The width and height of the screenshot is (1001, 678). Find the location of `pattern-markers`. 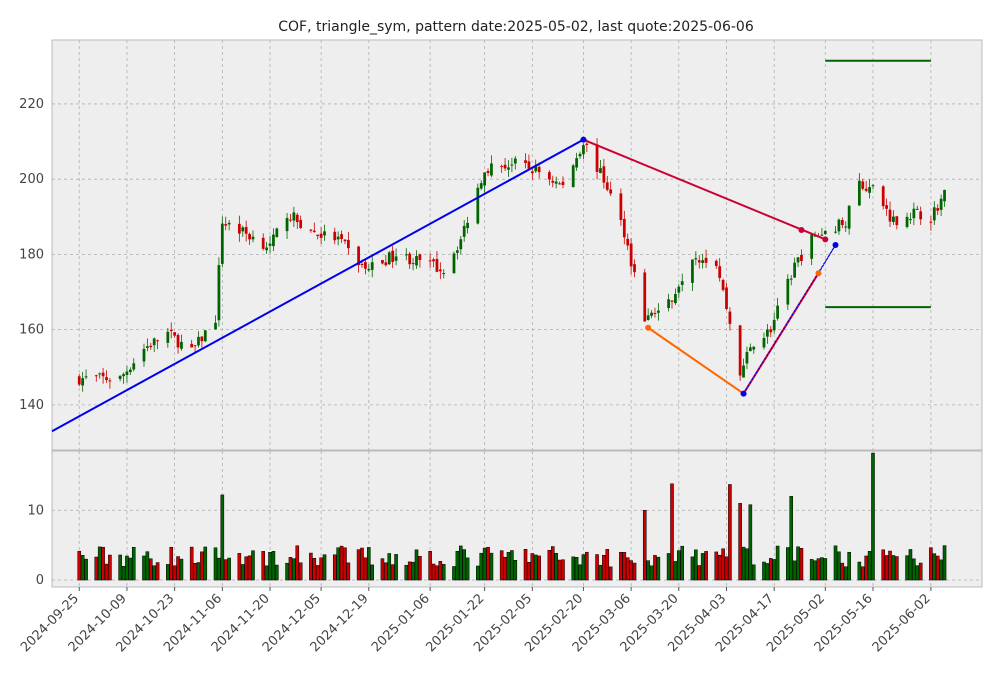

pattern-markers is located at coordinates (709, 266).